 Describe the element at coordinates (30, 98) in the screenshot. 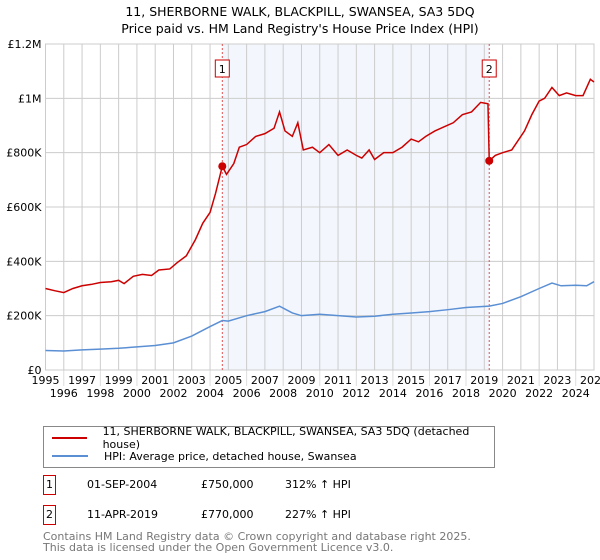

I see `y-tick-label: £1M` at that location.